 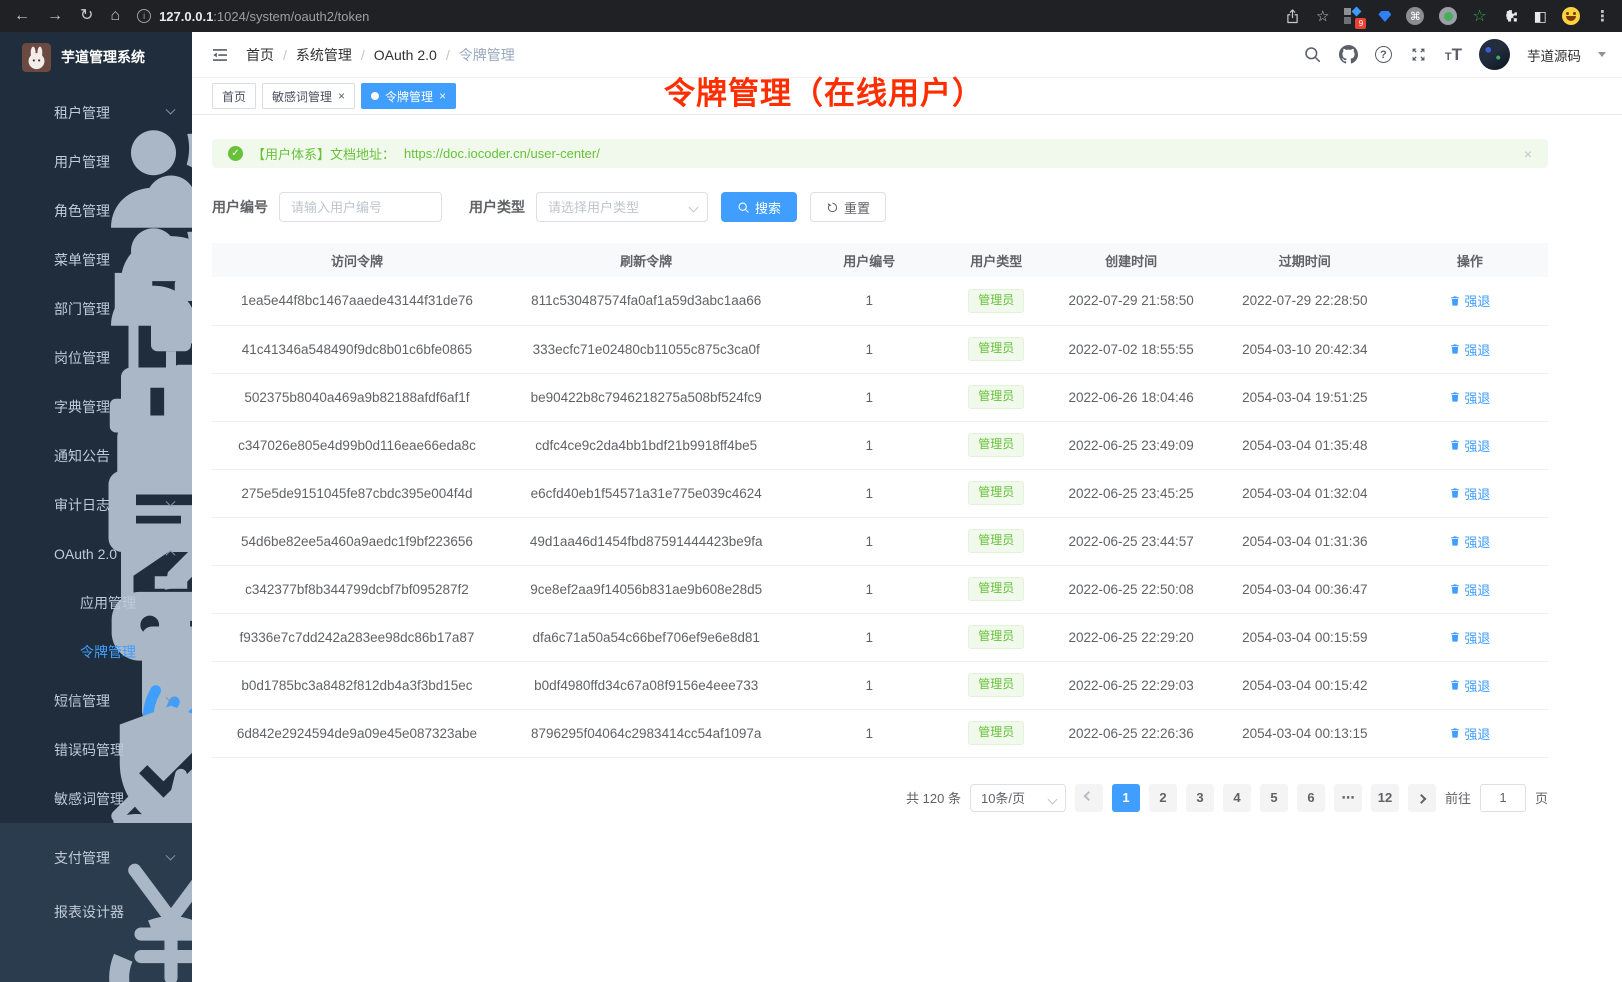 What do you see at coordinates (96, 161) in the screenshot?
I see `sidebar-item-用户管理: 用户管理` at bounding box center [96, 161].